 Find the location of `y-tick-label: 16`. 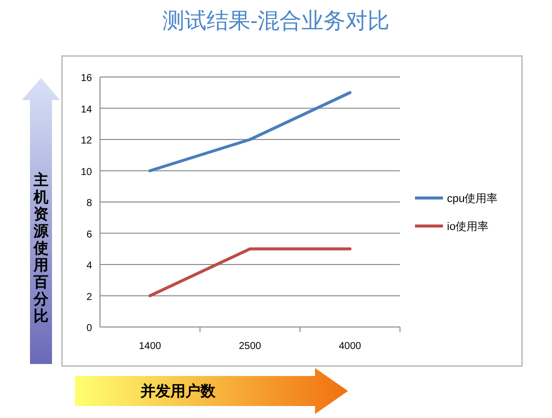

y-tick-label: 16 is located at coordinates (86, 78).